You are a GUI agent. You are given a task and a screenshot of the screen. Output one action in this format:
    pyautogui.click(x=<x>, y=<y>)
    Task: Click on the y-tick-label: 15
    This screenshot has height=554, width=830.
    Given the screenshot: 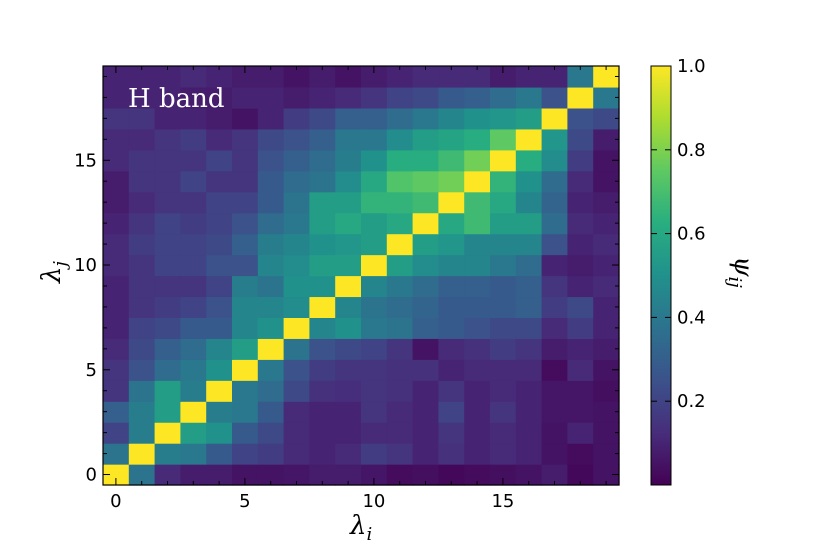 What is the action you would take?
    pyautogui.click(x=85, y=160)
    